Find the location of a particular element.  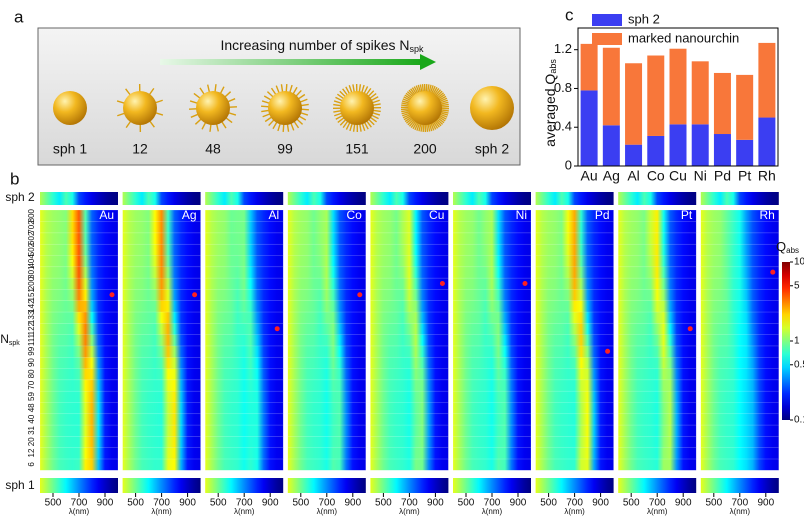

particle-label: 12 is located at coordinates (140, 149).